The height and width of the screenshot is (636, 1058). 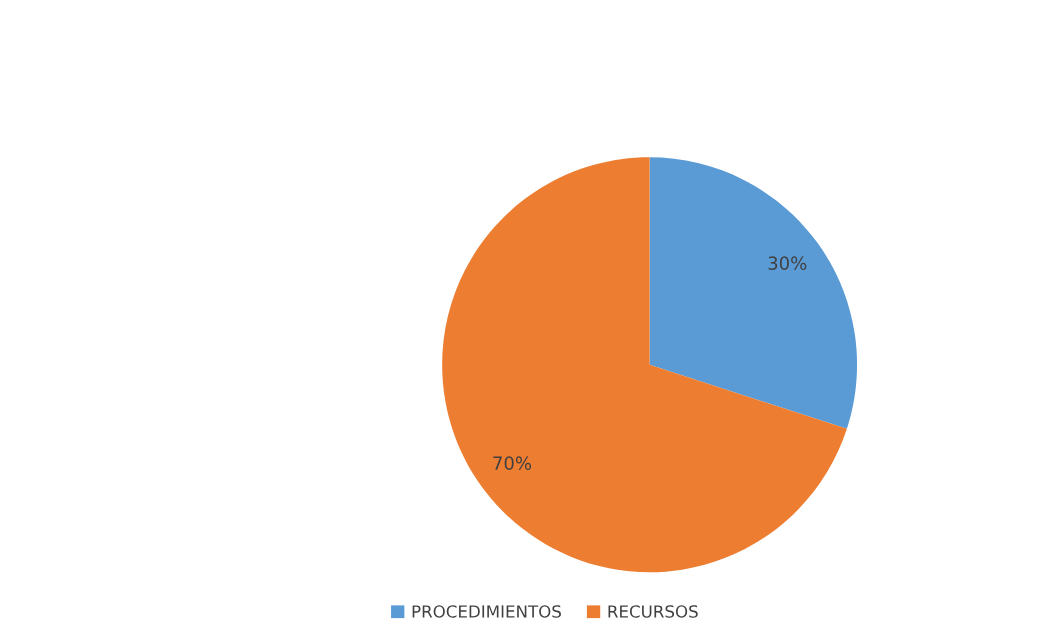 I want to click on legend-label: RECURSOS, so click(x=653, y=611).